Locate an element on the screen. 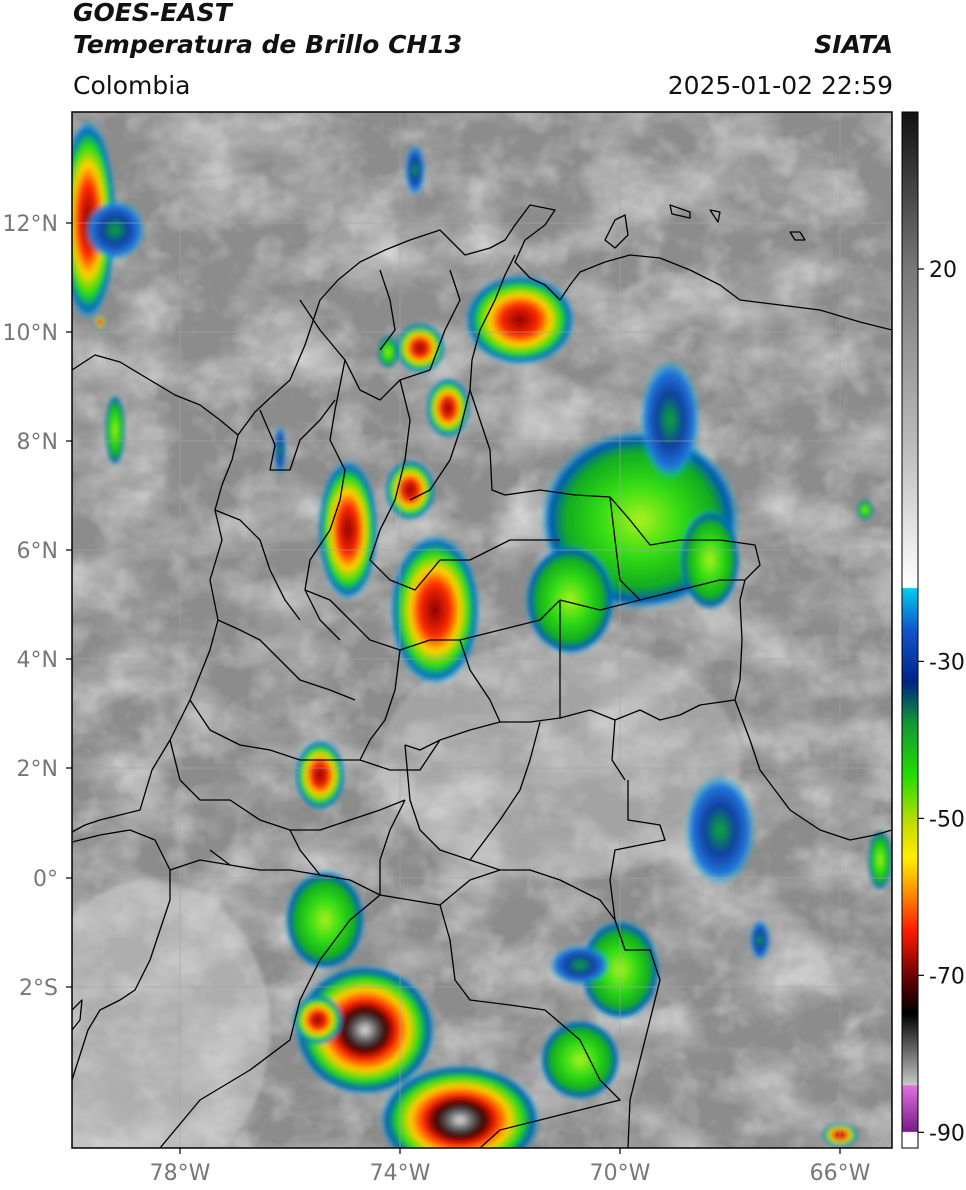 This screenshot has width=966, height=1190. lat-label: 0° is located at coordinates (45, 879).